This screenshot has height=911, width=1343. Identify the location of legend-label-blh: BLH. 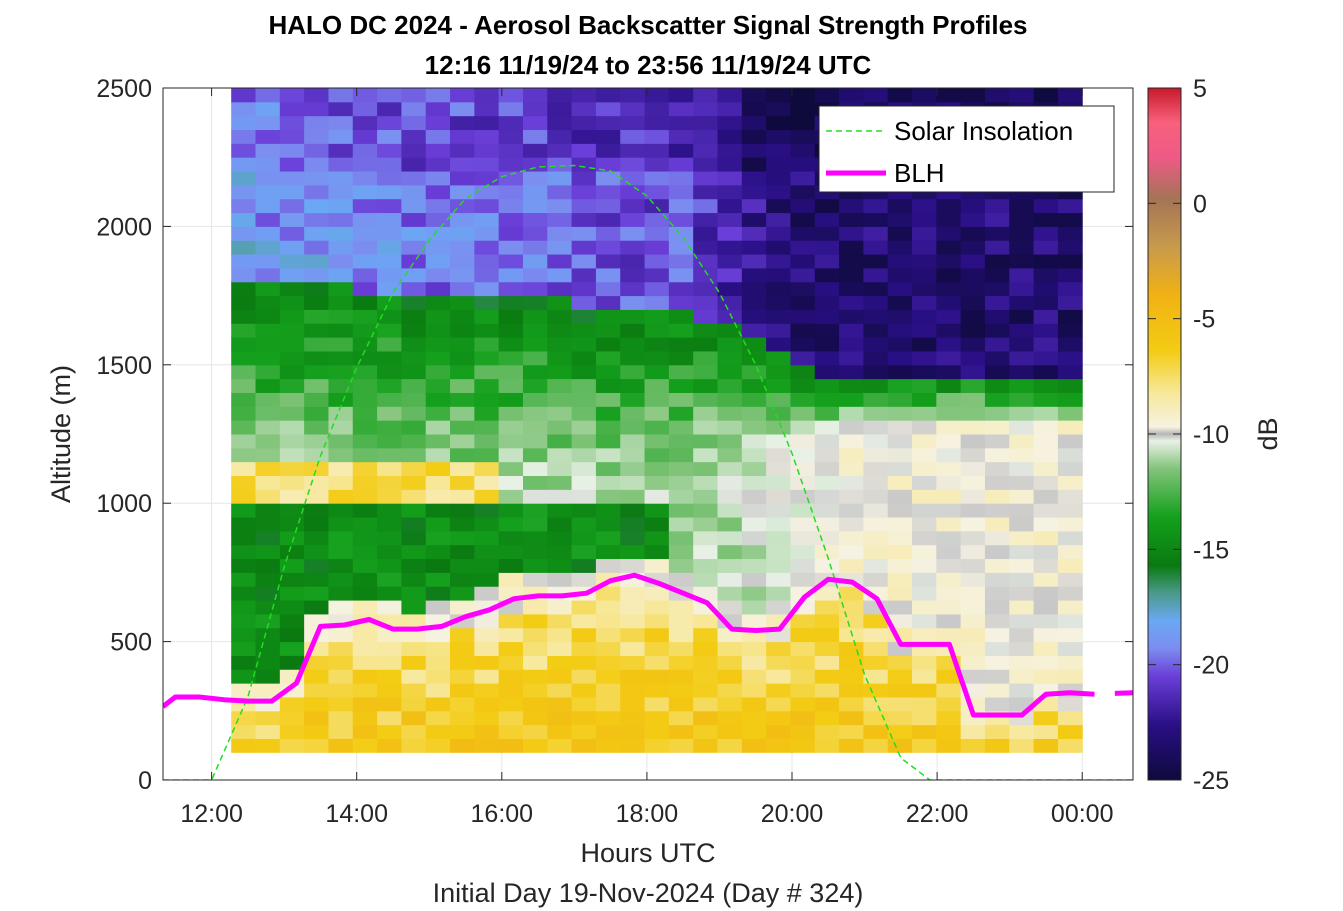
(919, 173).